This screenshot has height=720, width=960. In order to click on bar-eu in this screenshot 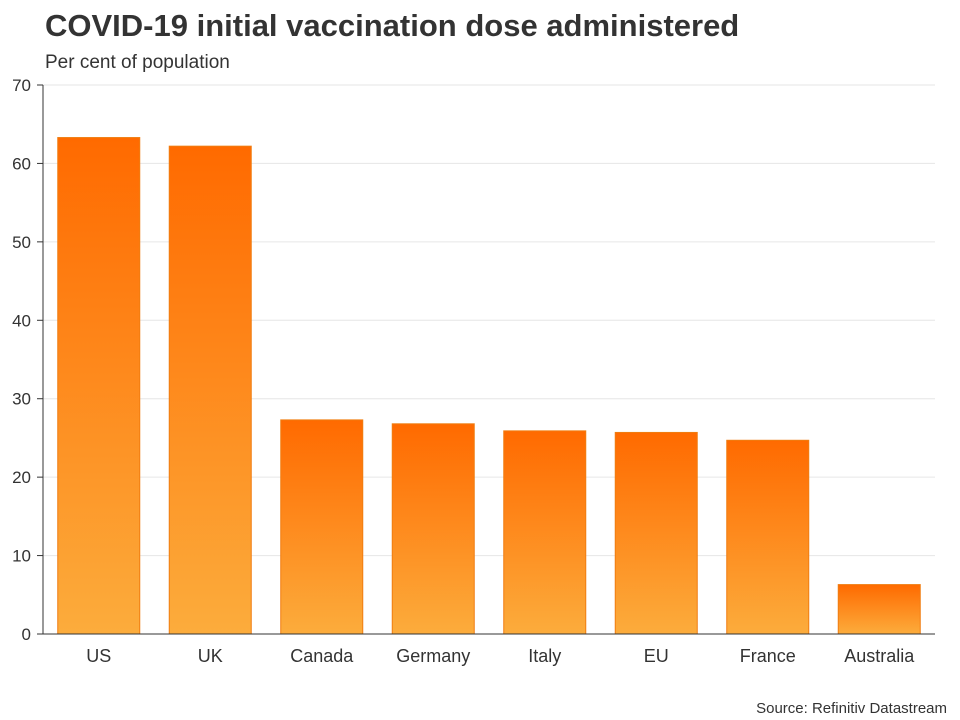, I will do `click(656, 533)`.